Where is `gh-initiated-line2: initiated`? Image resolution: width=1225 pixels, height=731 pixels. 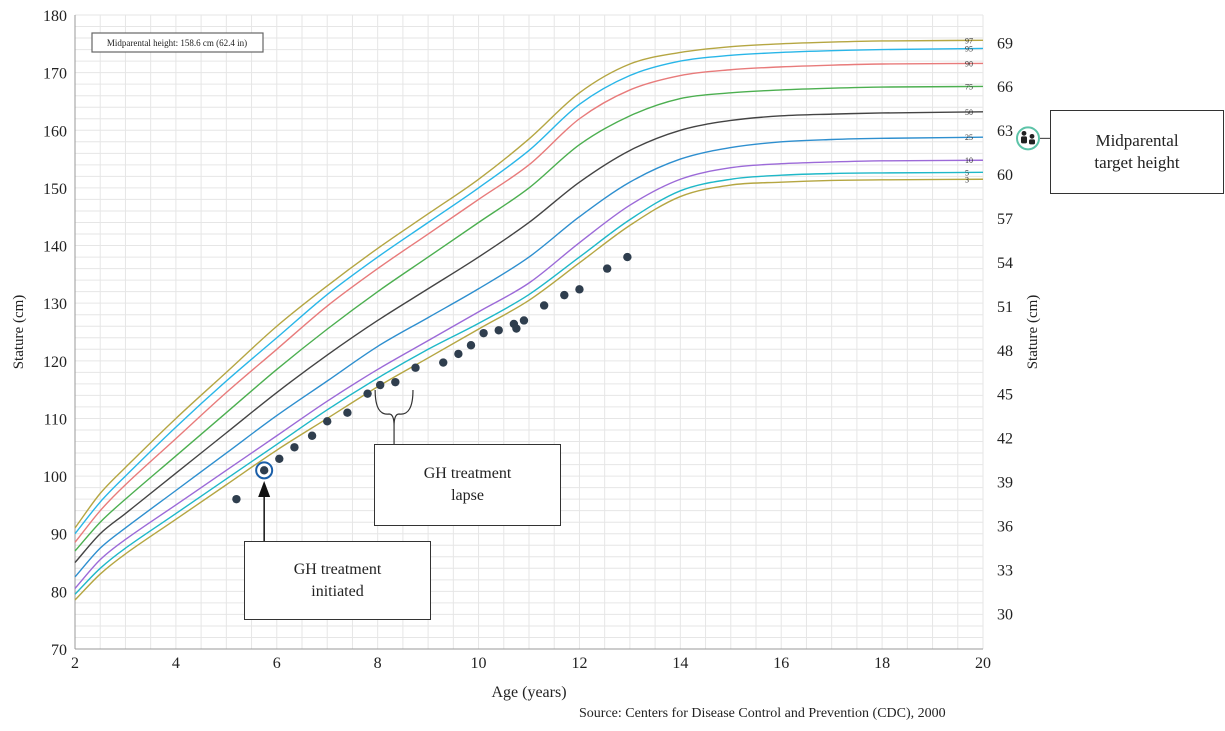 gh-initiated-line2: initiated is located at coordinates (337, 591).